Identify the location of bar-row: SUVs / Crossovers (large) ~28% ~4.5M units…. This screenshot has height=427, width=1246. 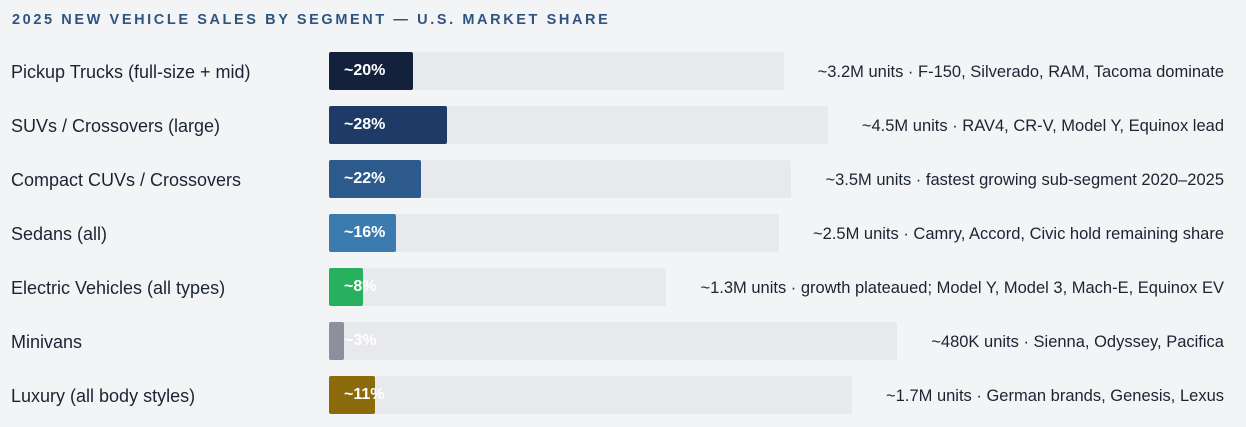
(623, 126).